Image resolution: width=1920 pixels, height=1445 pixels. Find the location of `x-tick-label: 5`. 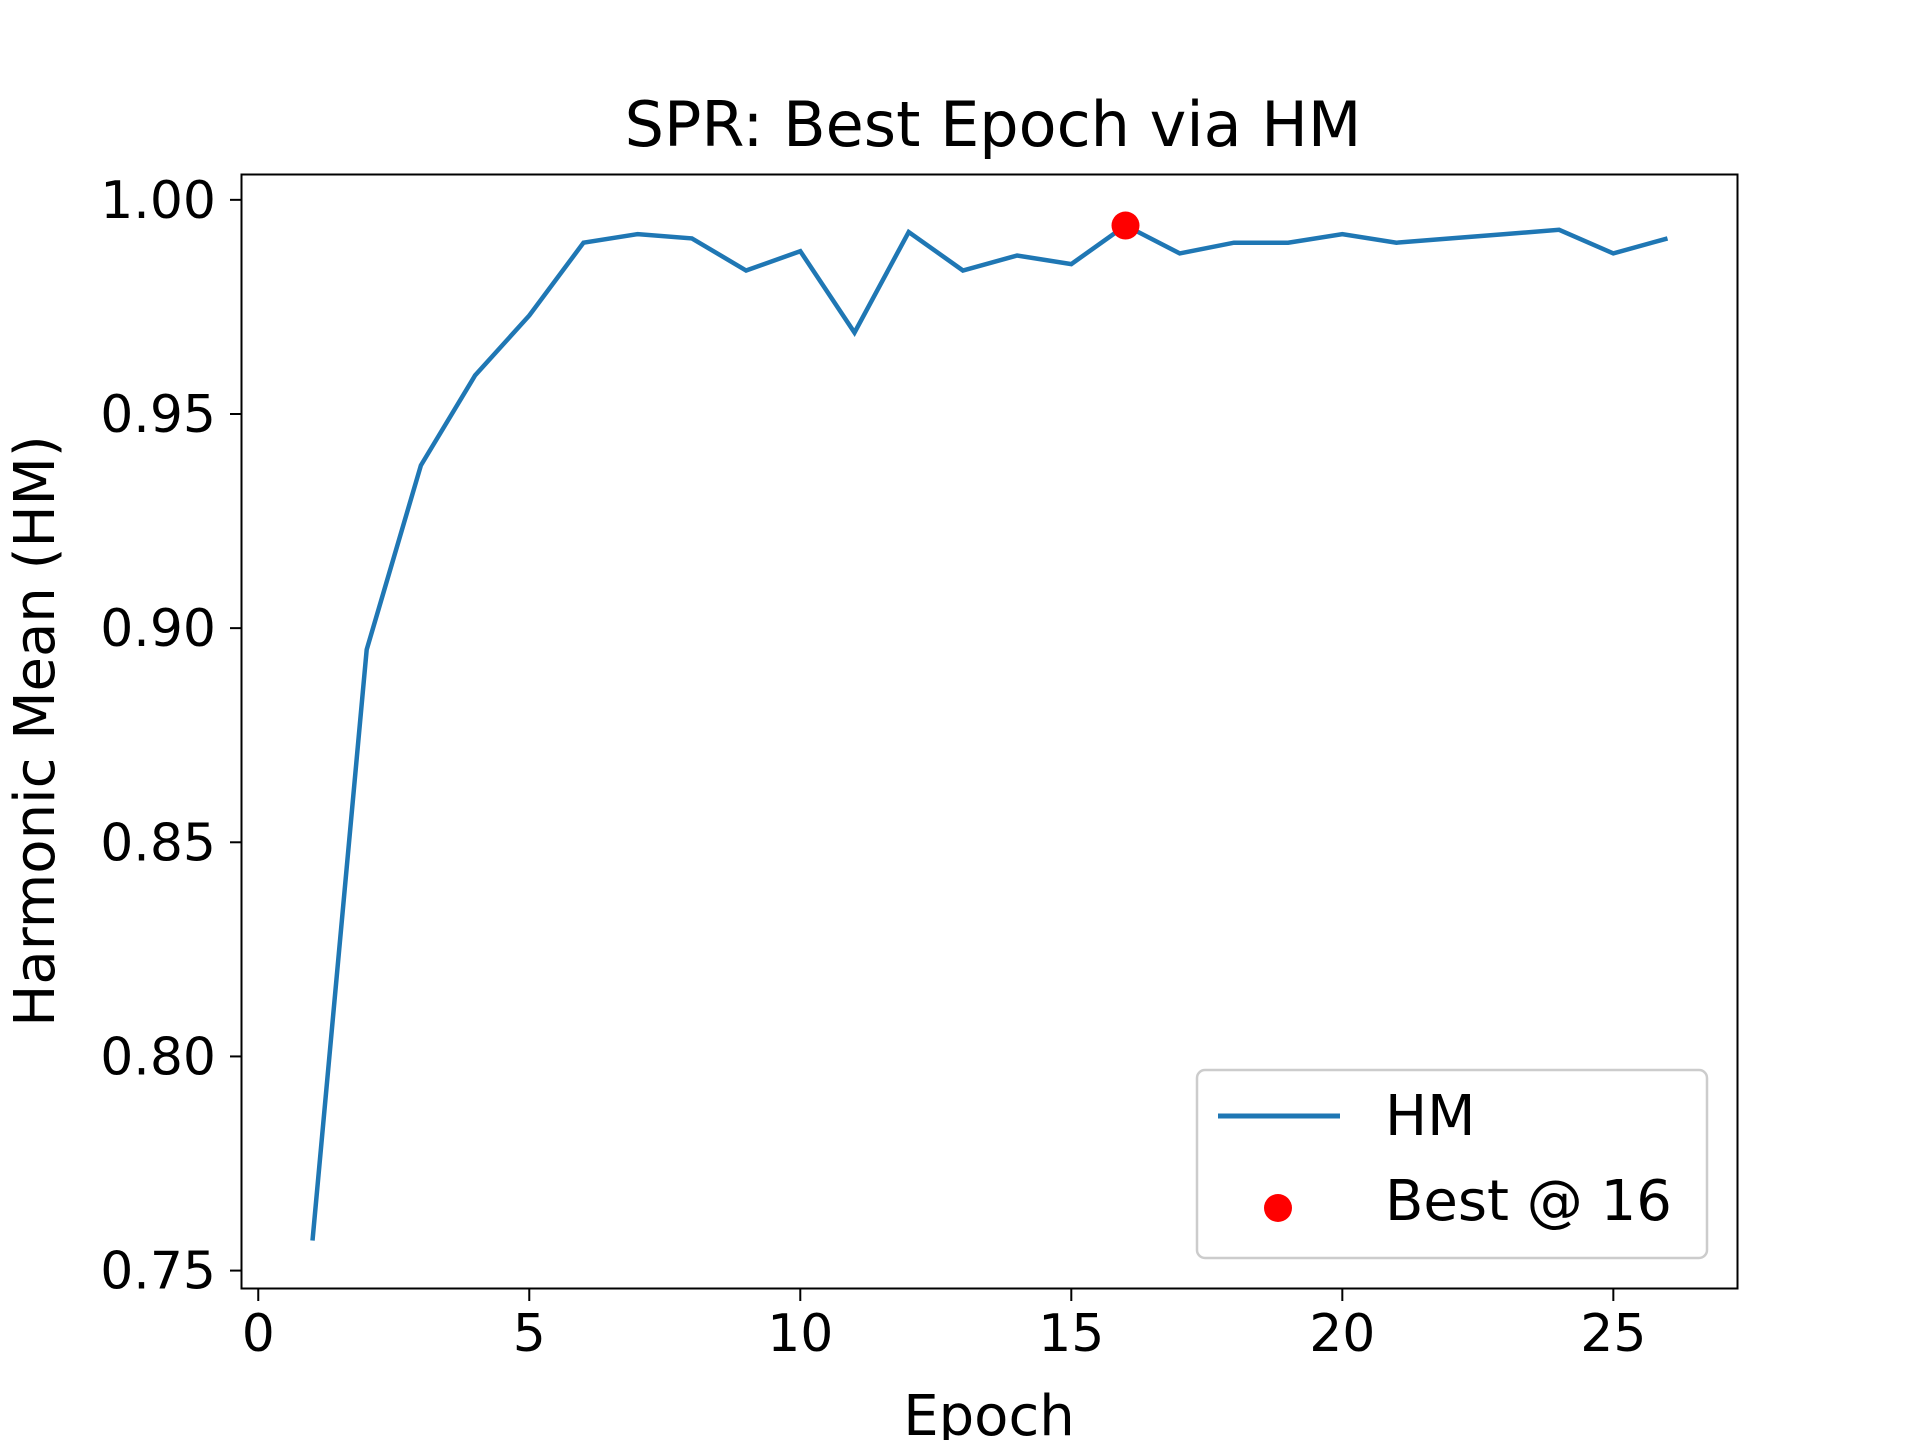

x-tick-label: 5 is located at coordinates (529, 1334).